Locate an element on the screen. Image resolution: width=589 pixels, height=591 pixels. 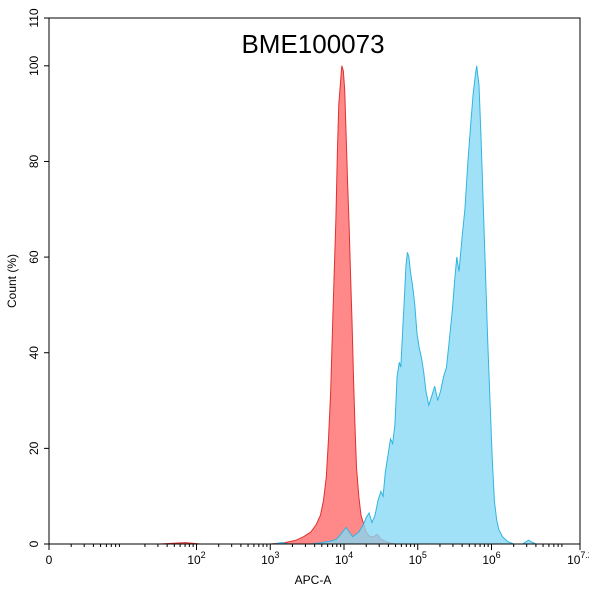
x-axis-label: APC-A is located at coordinates (313, 580).